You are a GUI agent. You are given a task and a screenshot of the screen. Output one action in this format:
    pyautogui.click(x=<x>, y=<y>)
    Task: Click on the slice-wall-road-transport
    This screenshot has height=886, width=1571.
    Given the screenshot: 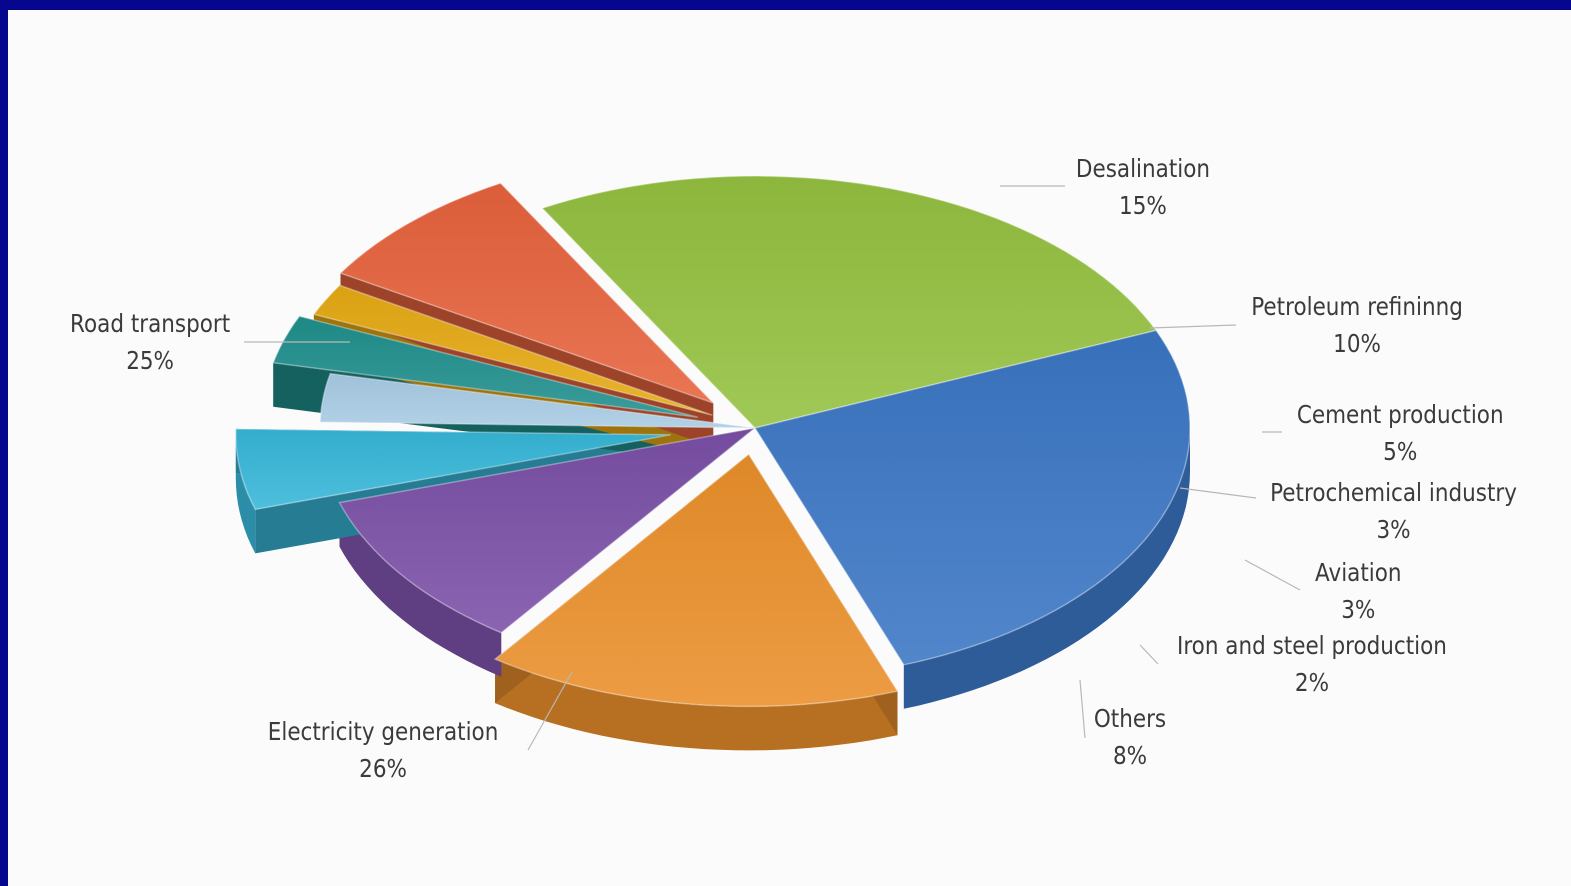 What is the action you would take?
    pyautogui.click(x=1046, y=568)
    